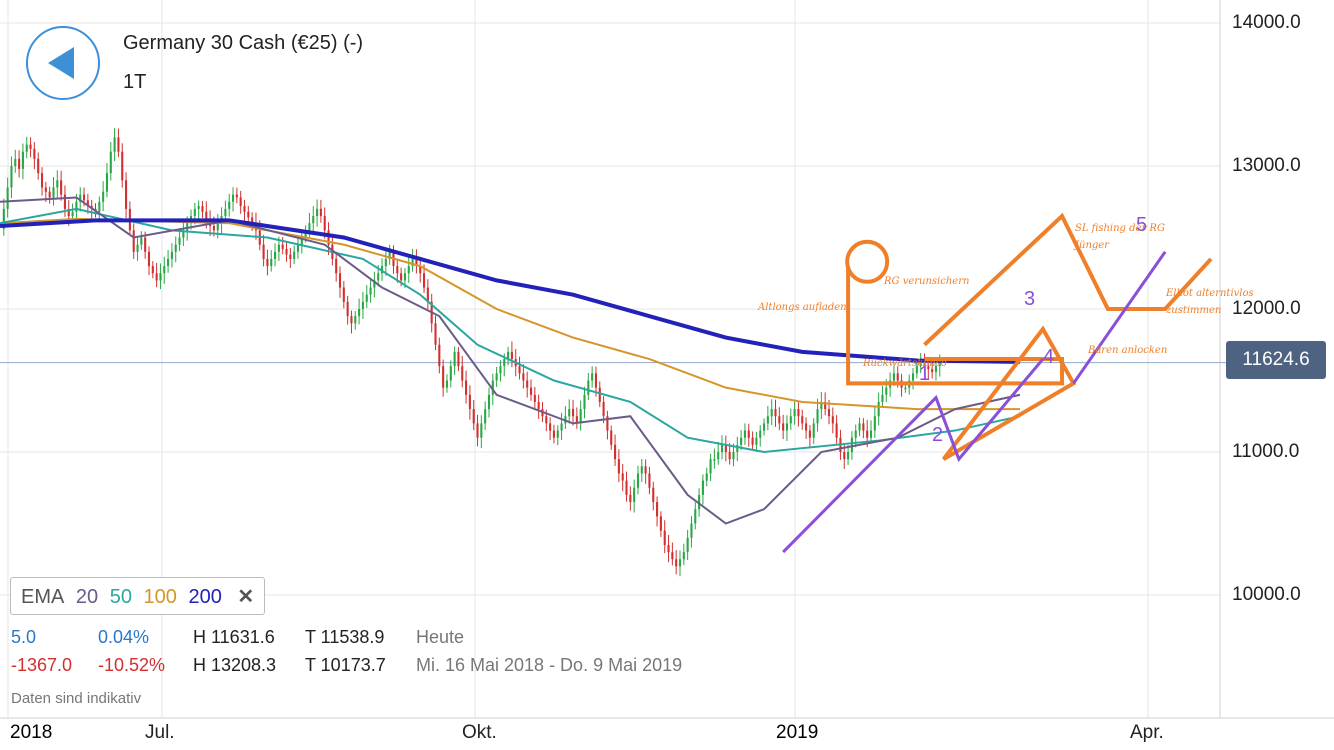 The image size is (1334, 750). I want to click on wave-label-2: 2, so click(938, 435).